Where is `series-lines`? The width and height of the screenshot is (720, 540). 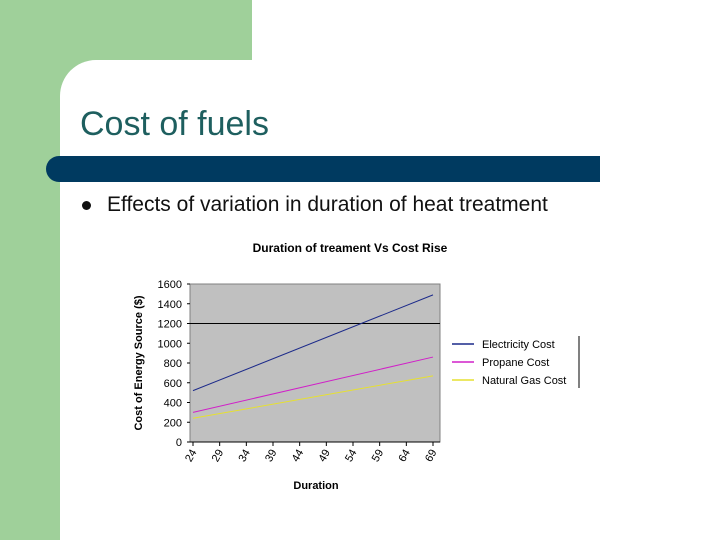
series-lines is located at coordinates (313, 356).